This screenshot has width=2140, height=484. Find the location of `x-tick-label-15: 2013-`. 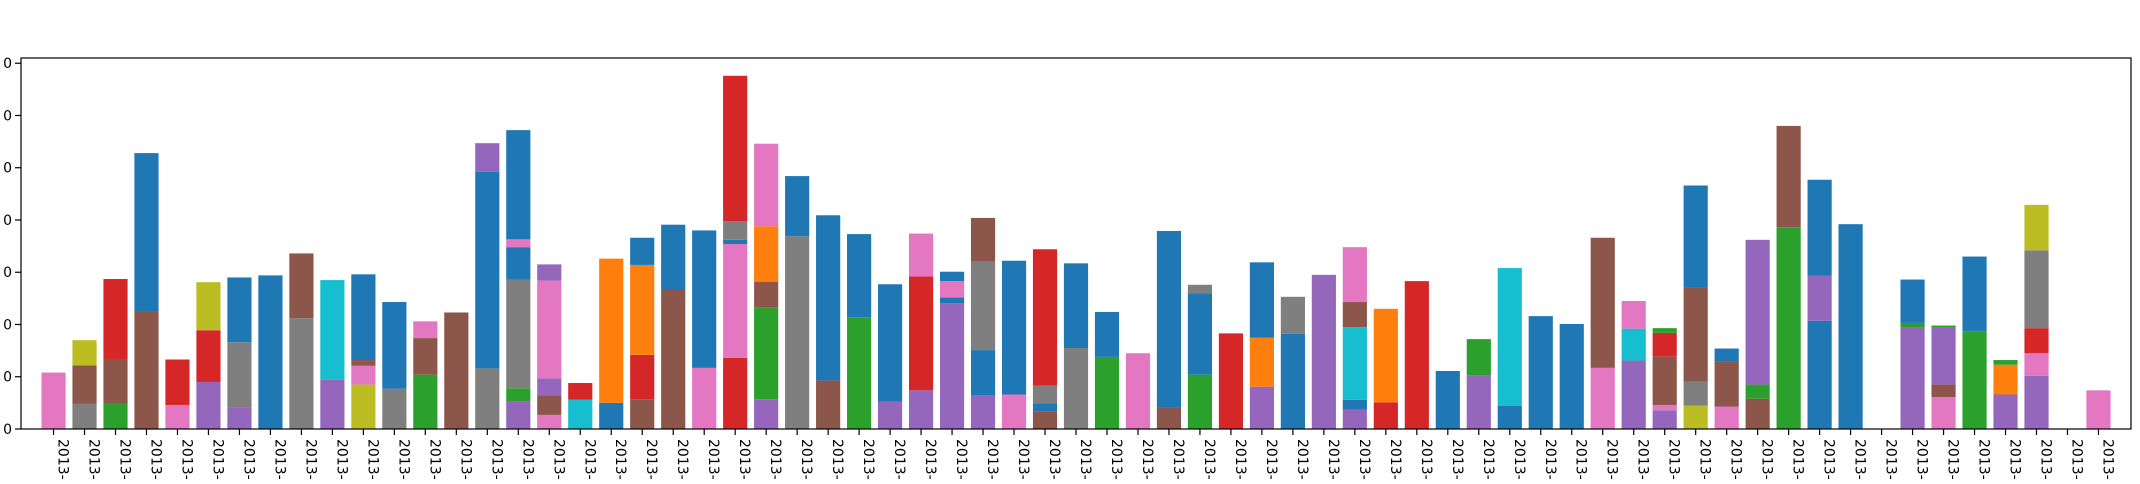

x-tick-label-15: 2013- is located at coordinates (527, 459).